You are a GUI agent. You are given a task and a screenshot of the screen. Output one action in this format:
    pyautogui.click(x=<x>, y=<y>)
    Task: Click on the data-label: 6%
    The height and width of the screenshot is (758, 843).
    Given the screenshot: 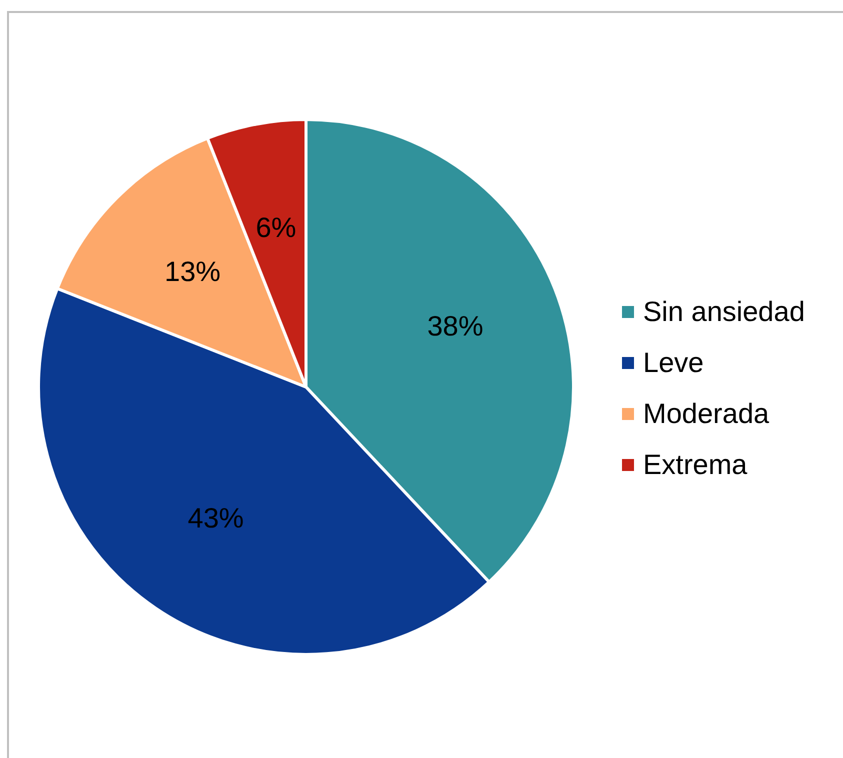 What is the action you would take?
    pyautogui.click(x=276, y=228)
    